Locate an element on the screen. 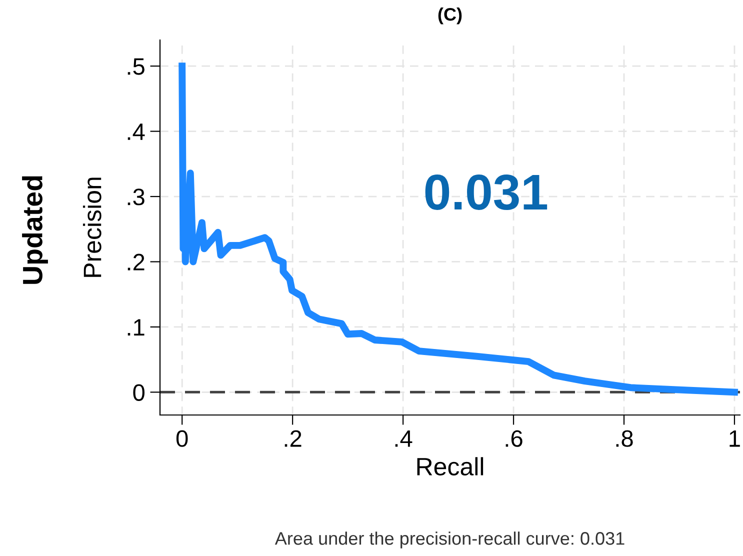  x-tick-label: .8 is located at coordinates (624, 438).